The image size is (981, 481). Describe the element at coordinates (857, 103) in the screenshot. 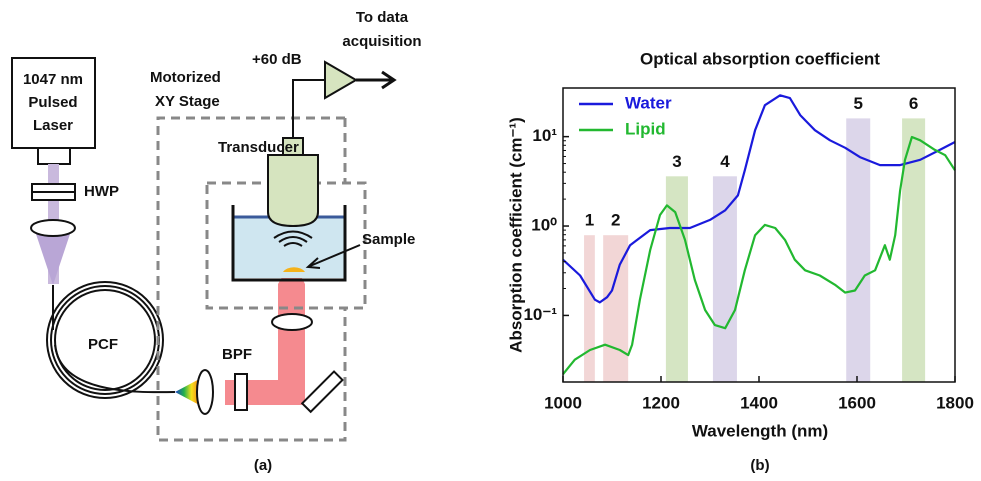

I see `band-label: 5` at that location.